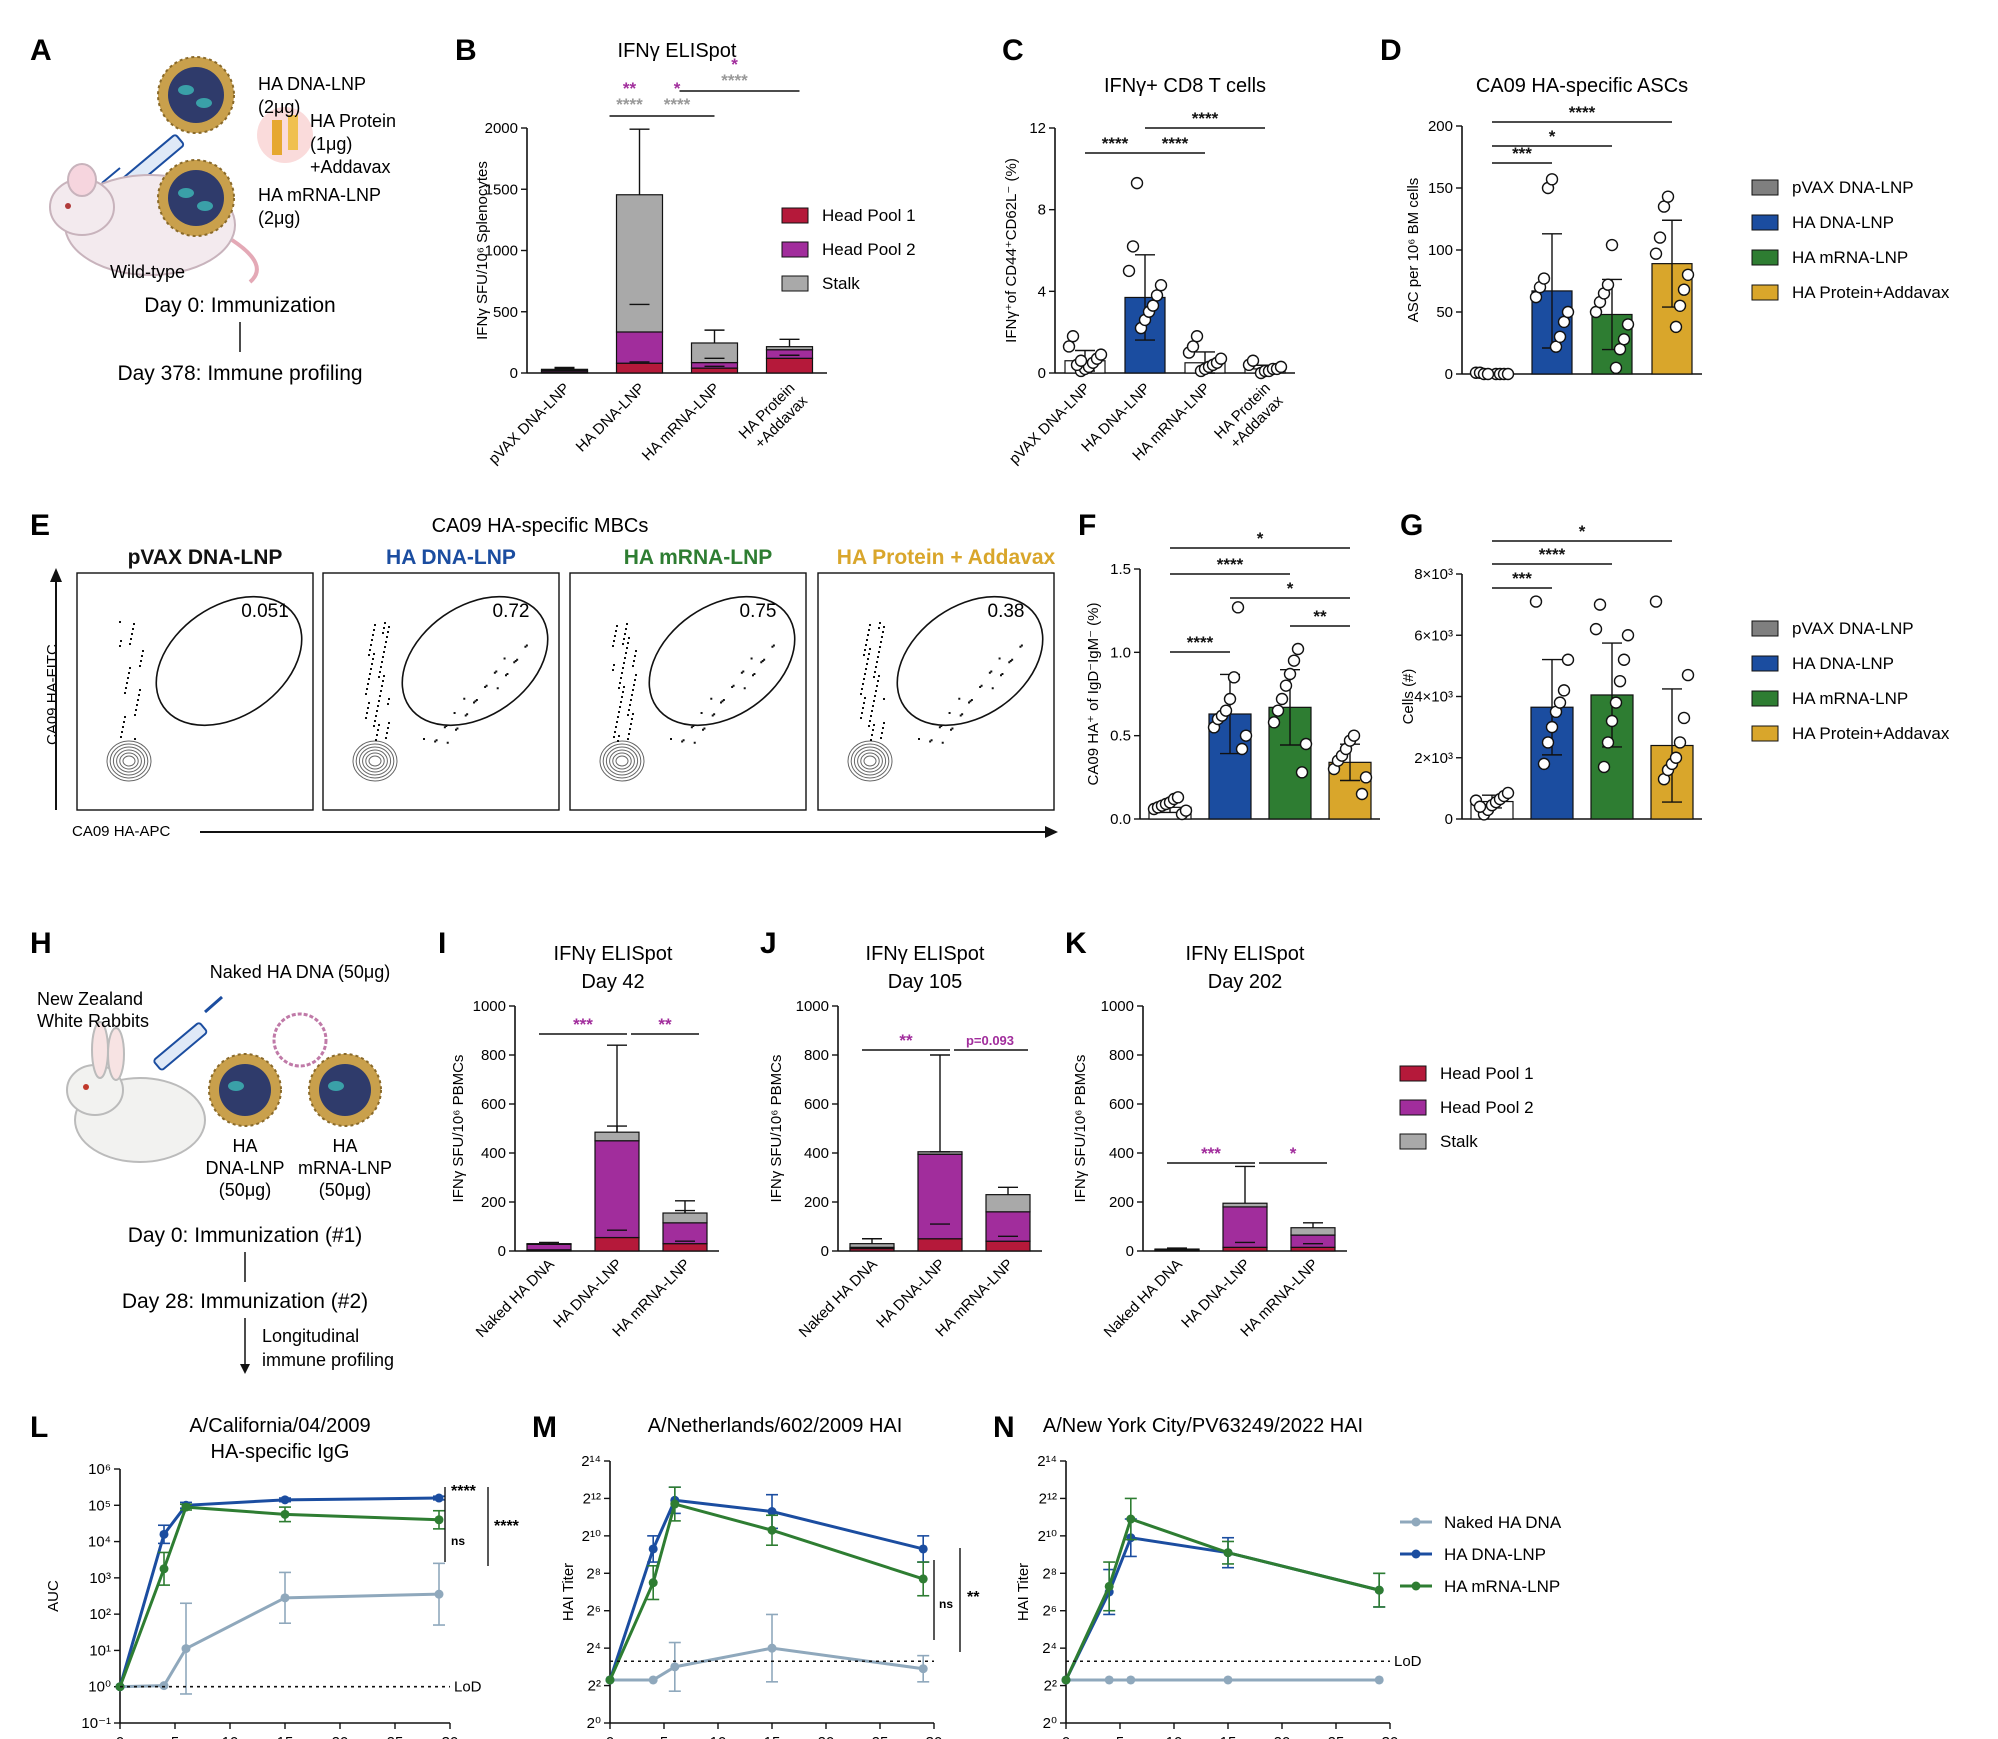  What do you see at coordinates (285, 135) in the screenshot?
I see `adjuvant-icon` at bounding box center [285, 135].